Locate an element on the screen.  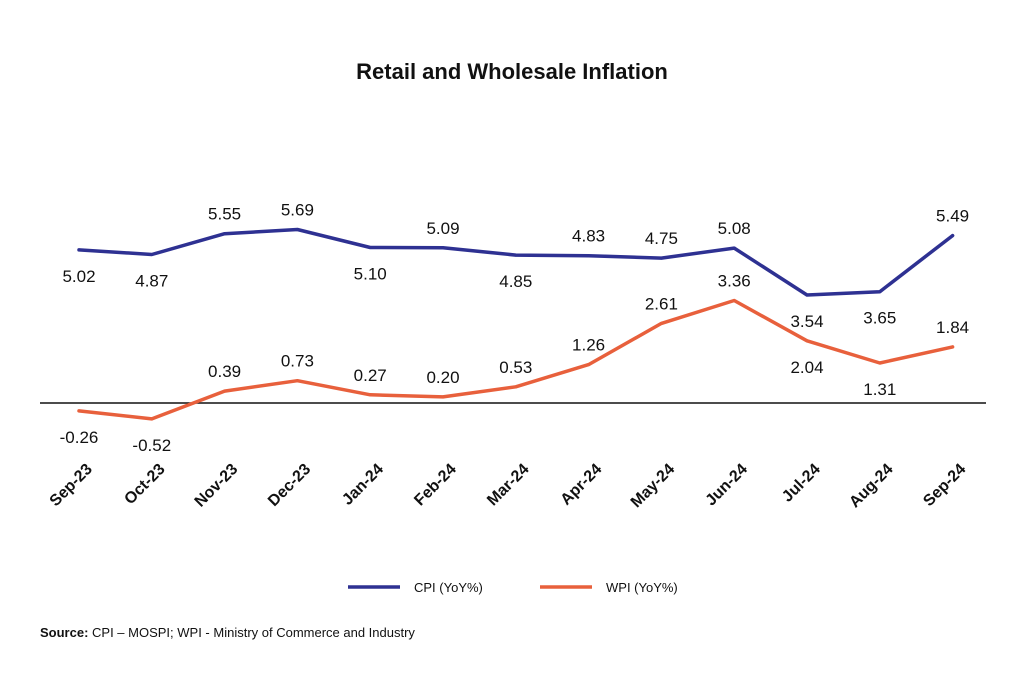
data-label: 5.10 is located at coordinates (370, 273).